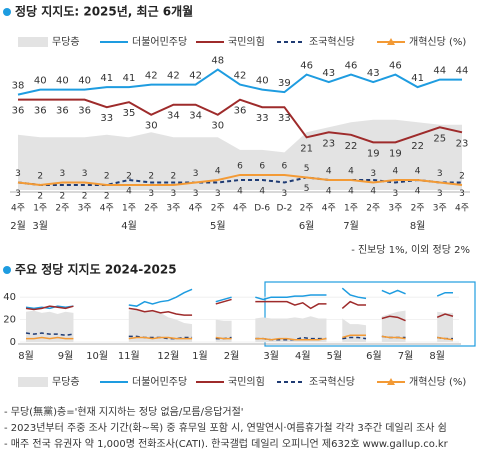 This screenshot has width=485, height=462. I want to click on chart-title: 주요 정당 지지도 2024-2025, so click(96, 269).